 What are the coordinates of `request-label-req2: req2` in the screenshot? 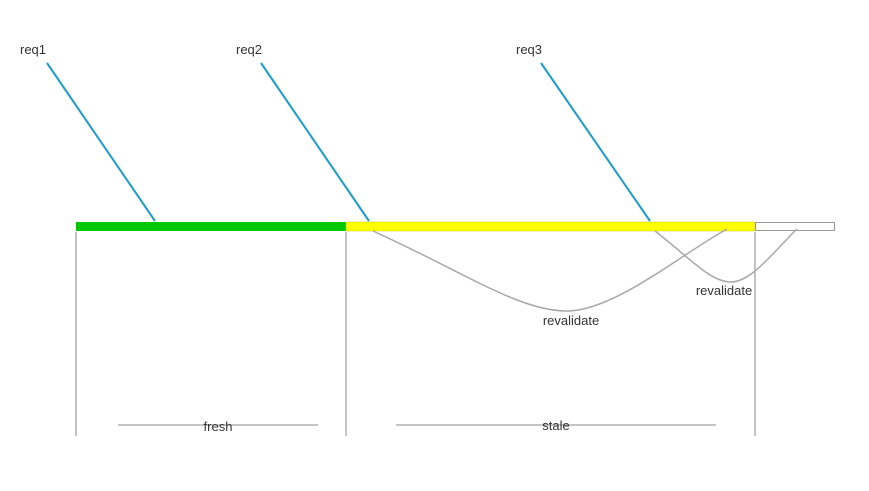 It's located at (249, 49).